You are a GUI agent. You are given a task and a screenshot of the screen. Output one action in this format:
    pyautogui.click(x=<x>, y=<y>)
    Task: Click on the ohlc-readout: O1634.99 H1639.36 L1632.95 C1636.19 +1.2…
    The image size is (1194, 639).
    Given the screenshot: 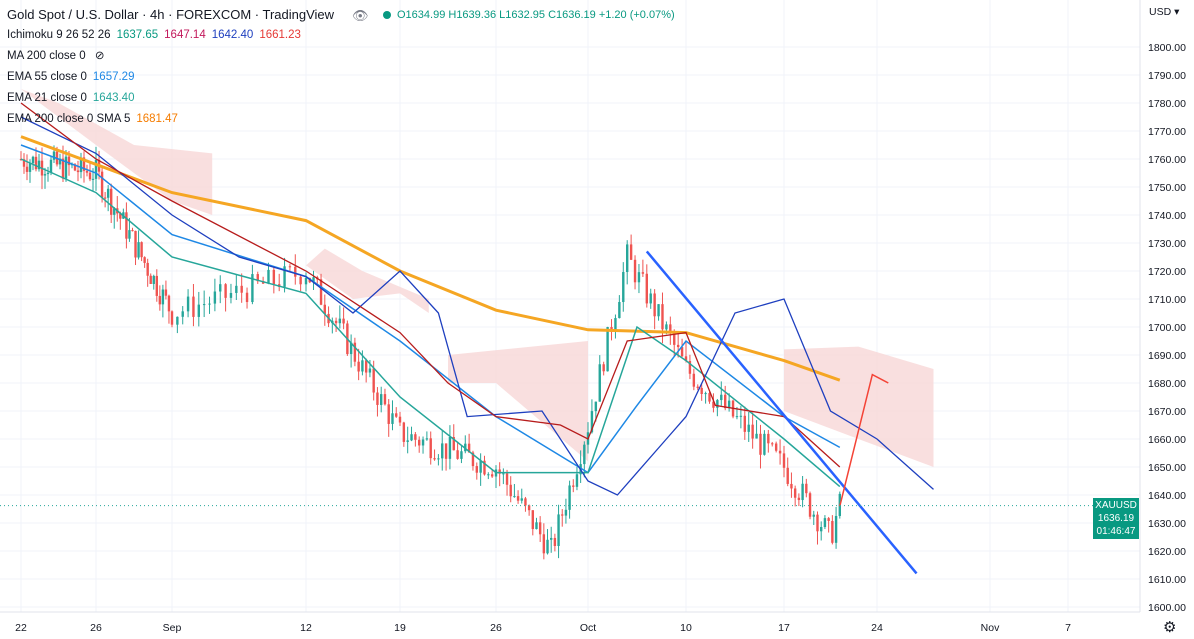 What is the action you would take?
    pyautogui.click(x=536, y=15)
    